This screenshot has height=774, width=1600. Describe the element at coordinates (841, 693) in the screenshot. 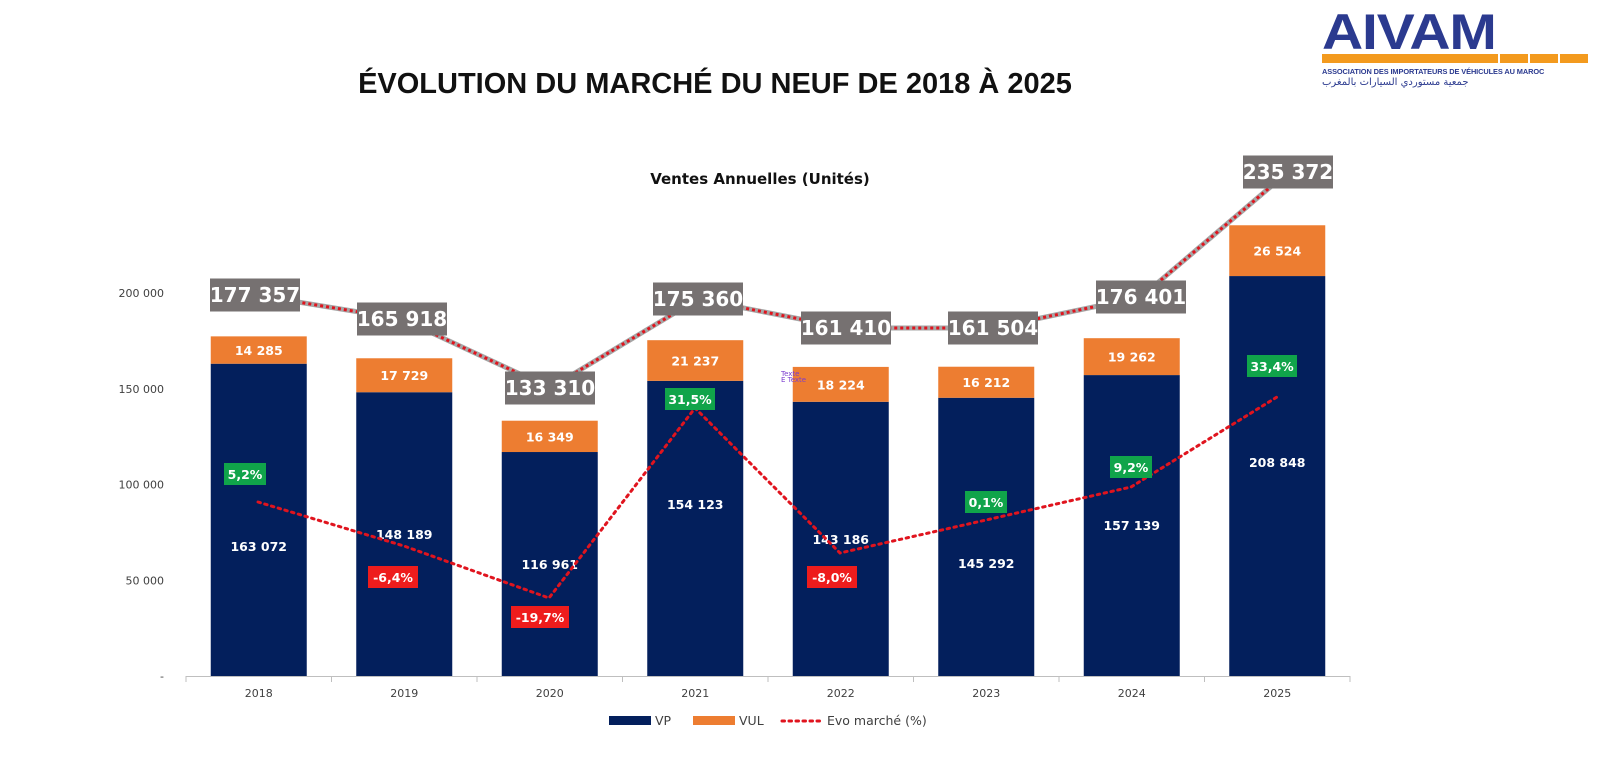

I see `x-tick-label: 2022` at that location.